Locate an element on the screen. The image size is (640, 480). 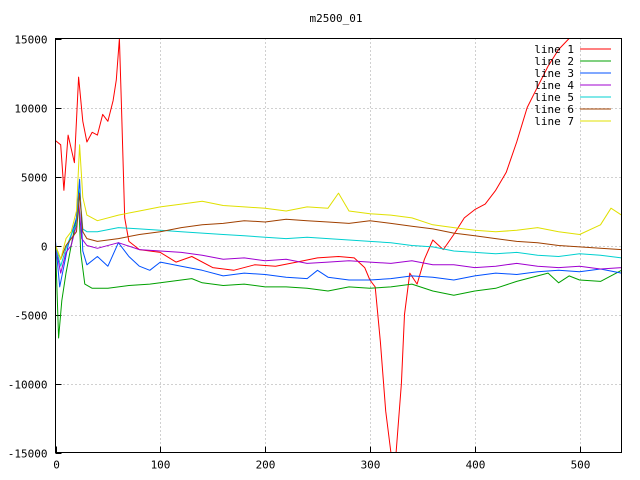
x-tick-label: 200 is located at coordinates (266, 465).